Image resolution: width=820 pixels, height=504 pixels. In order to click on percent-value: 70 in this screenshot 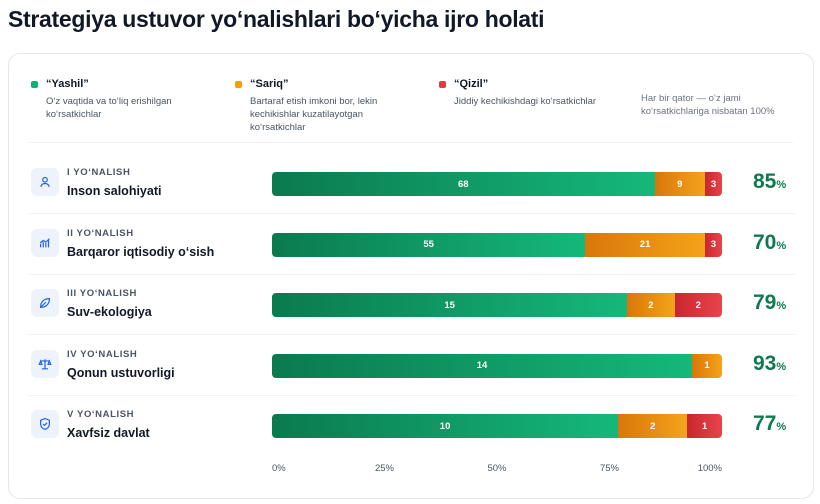, I will do `click(765, 242)`.